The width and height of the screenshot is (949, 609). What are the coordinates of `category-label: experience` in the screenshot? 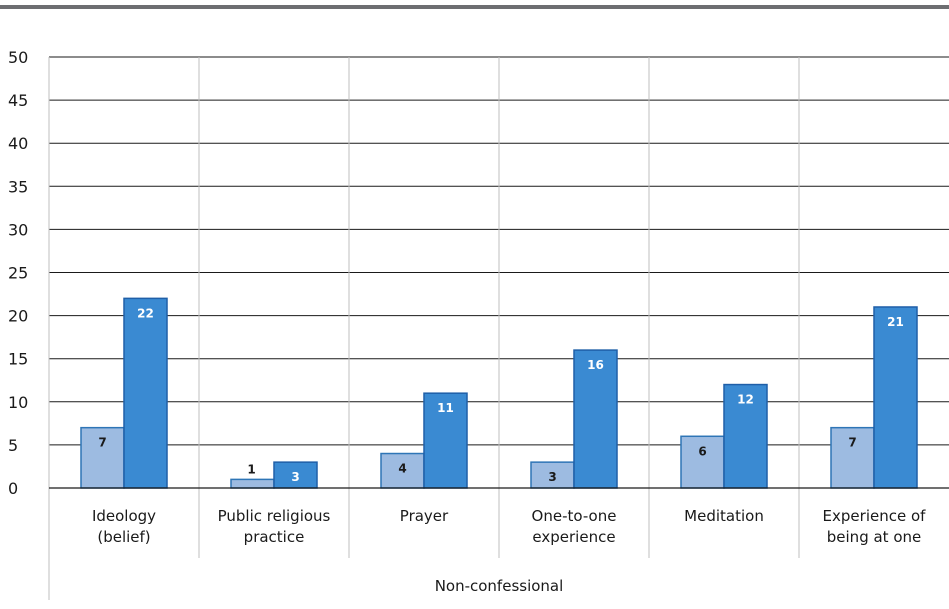 It's located at (573, 537).